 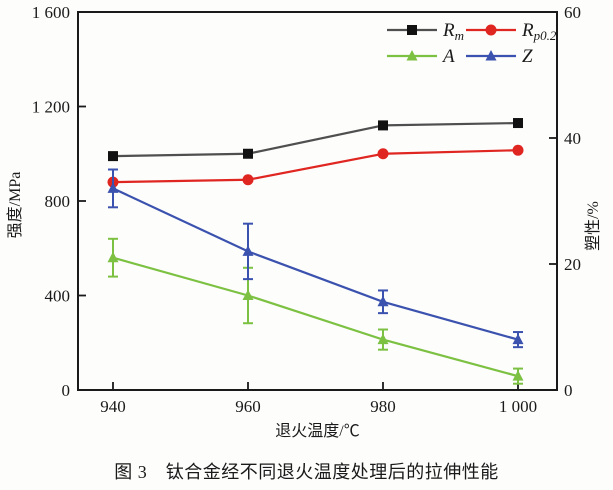 What do you see at coordinates (51, 12) in the screenshot?
I see `y-left-tick-label: 1 600` at bounding box center [51, 12].